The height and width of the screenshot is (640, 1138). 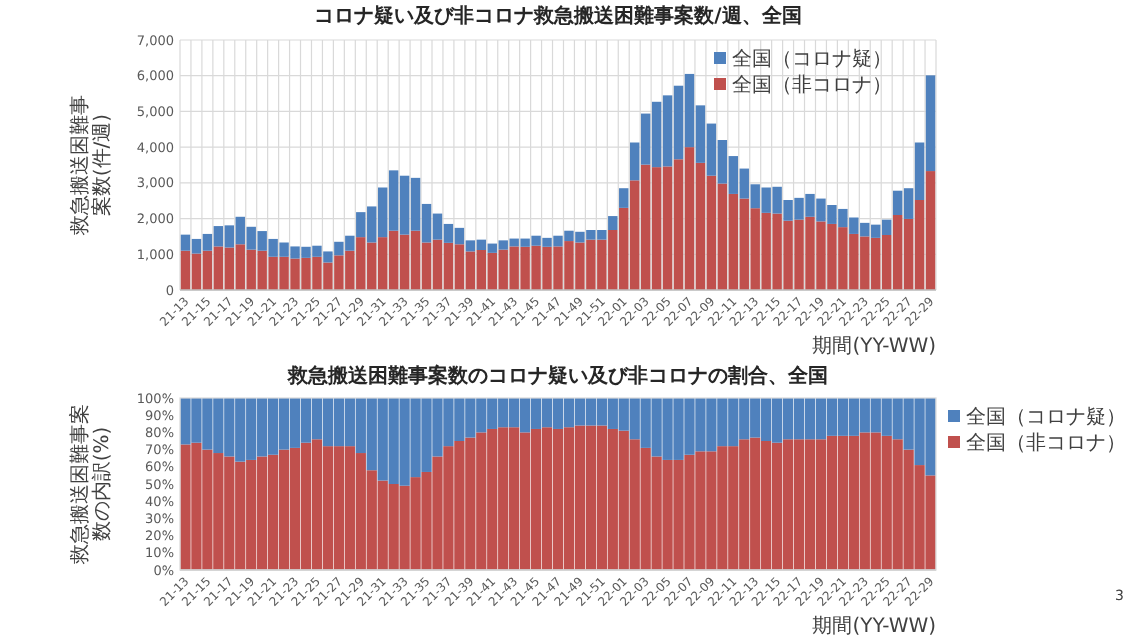 I want to click on y-axis-title: 救急搬送困難事案数(件/週), so click(x=91, y=166).